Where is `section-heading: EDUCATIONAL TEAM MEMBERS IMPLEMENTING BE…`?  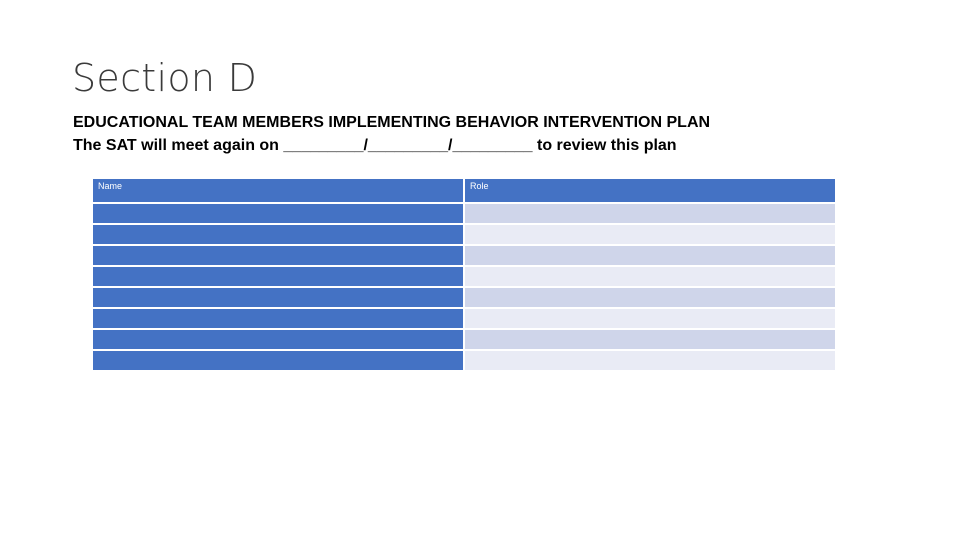
section-heading: EDUCATIONAL TEAM MEMBERS IMPLEMENTING BE… is located at coordinates (392, 122).